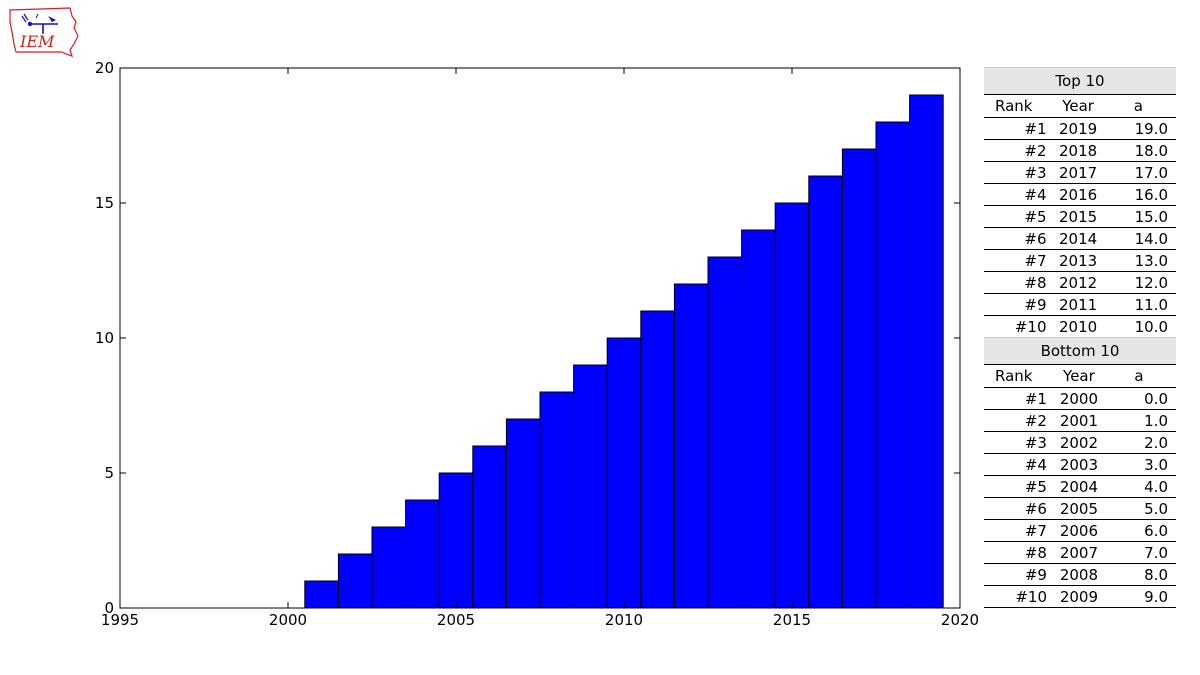 Image resolution: width=1200 pixels, height=675 pixels. What do you see at coordinates (1142, 574) in the screenshot?
I see `value-cell: 8.0` at bounding box center [1142, 574].